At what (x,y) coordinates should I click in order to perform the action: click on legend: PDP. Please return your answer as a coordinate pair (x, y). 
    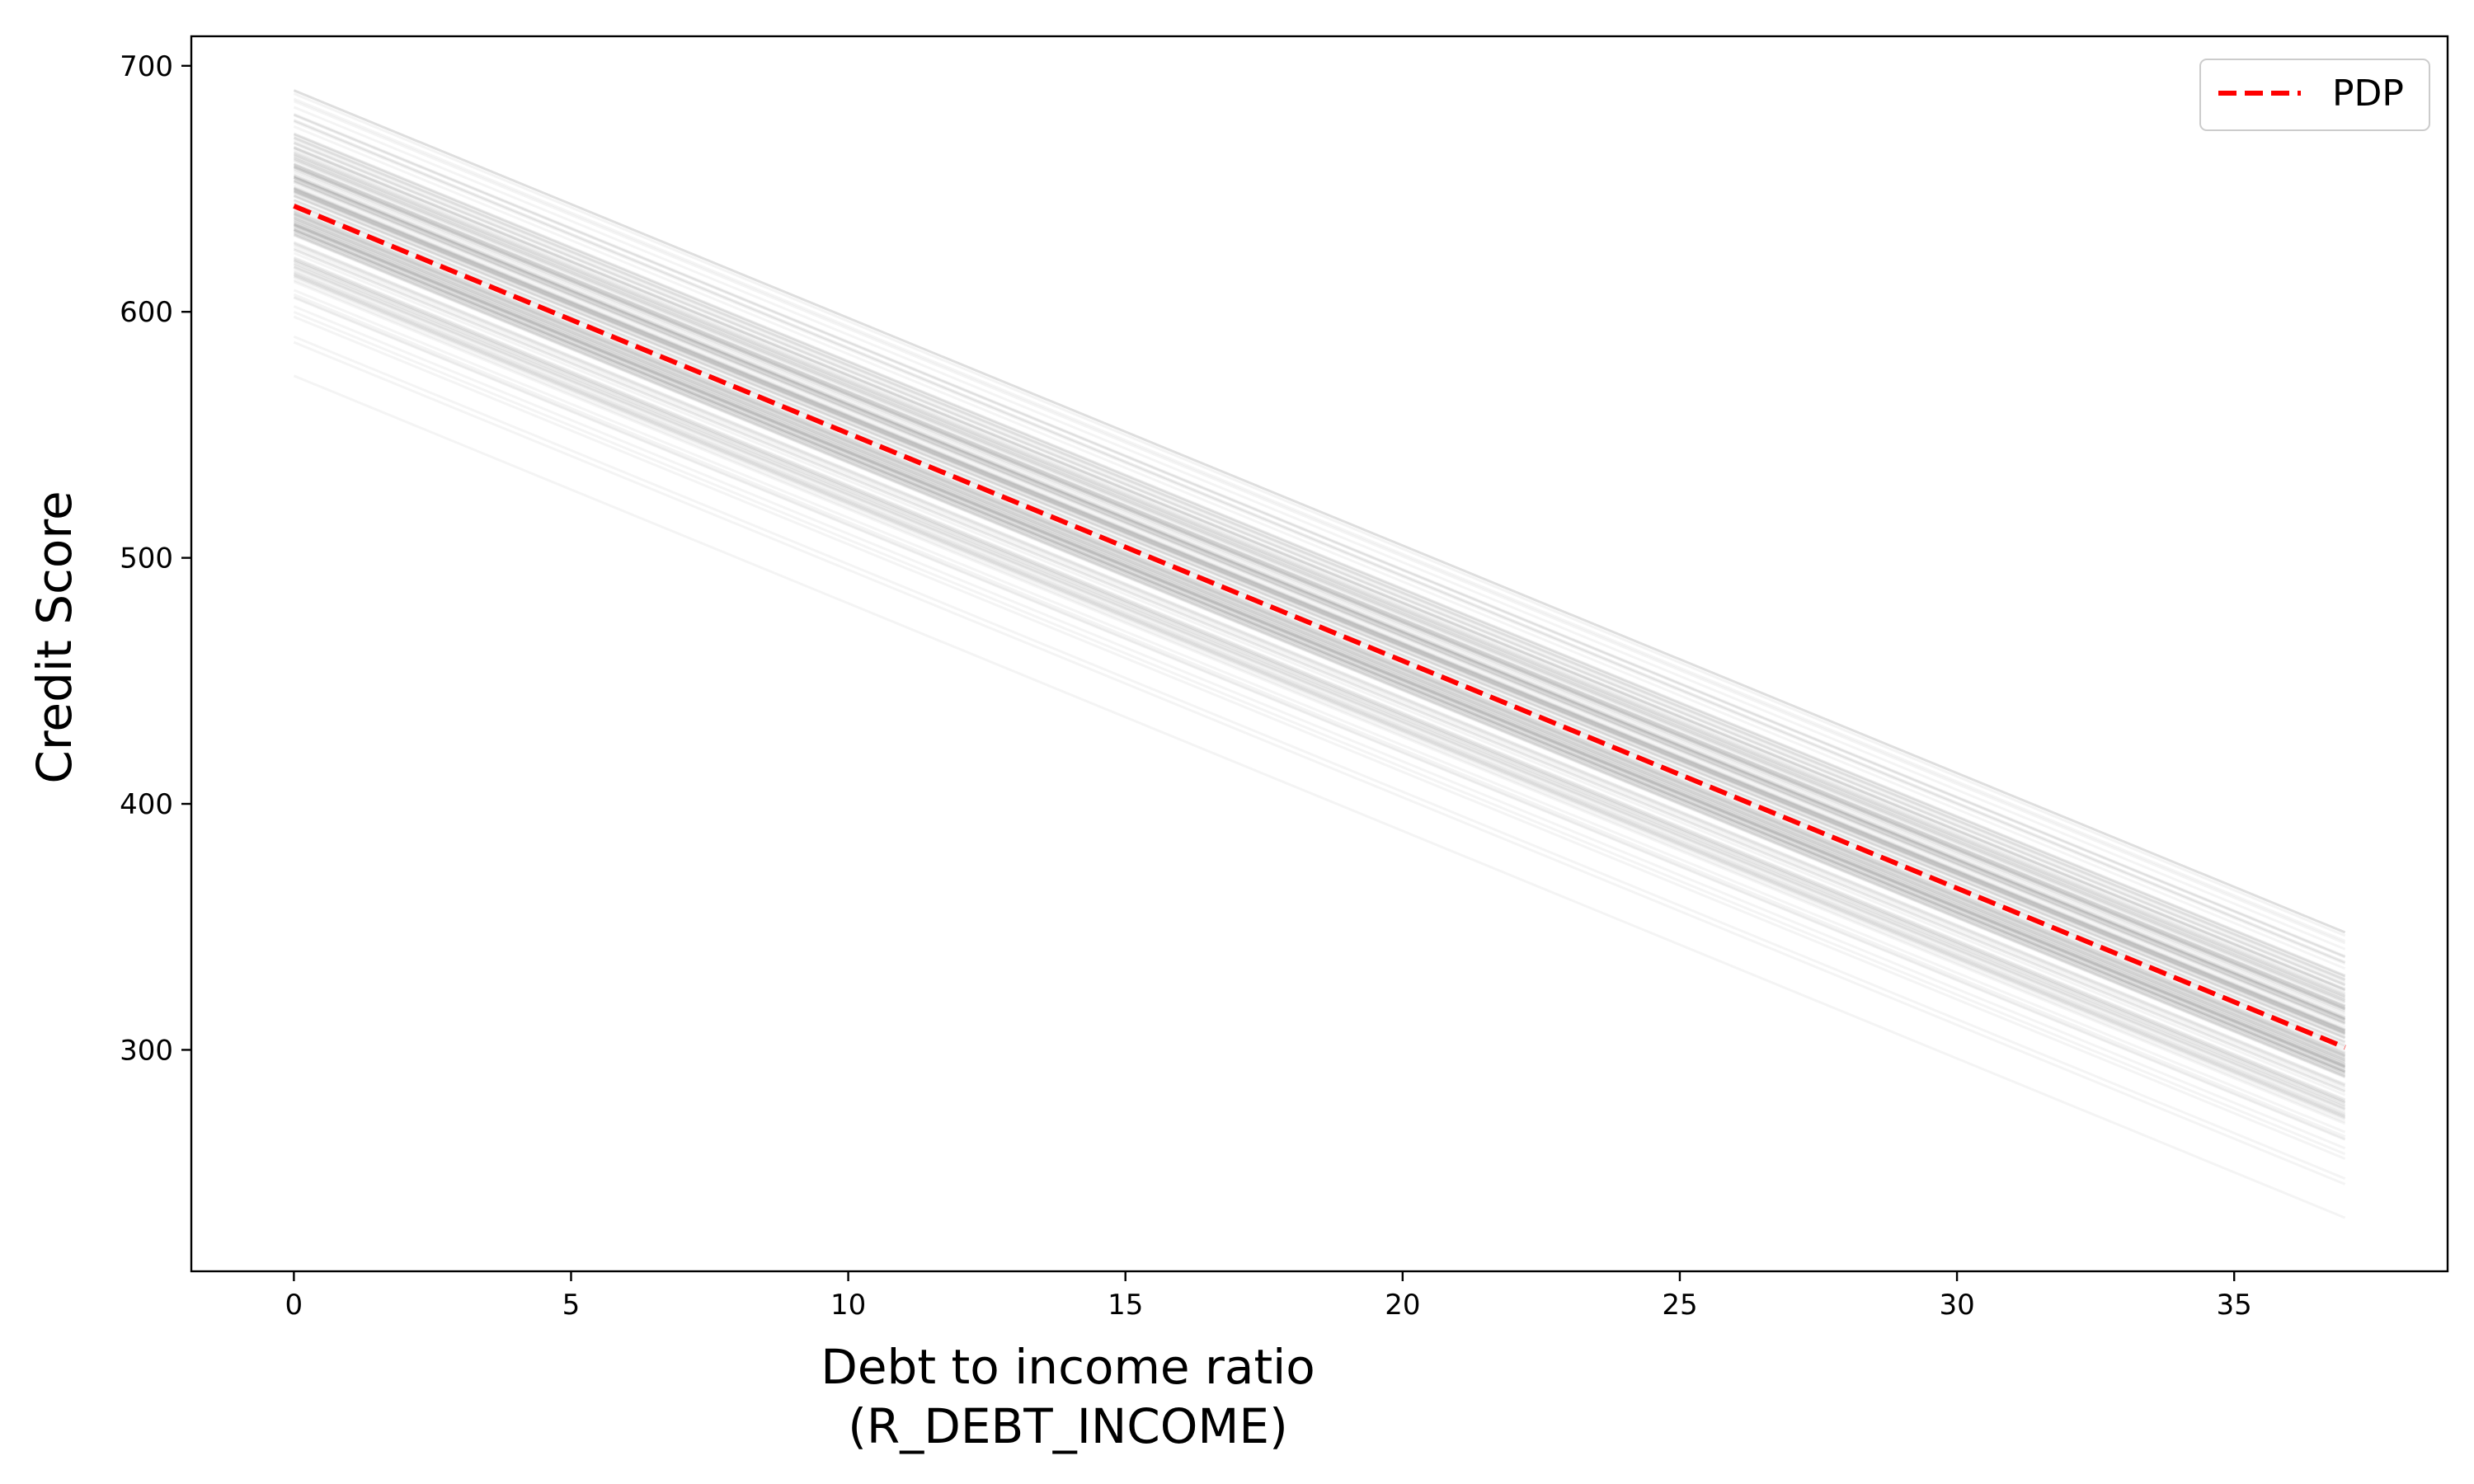
    Looking at the image, I should click on (2314, 95).